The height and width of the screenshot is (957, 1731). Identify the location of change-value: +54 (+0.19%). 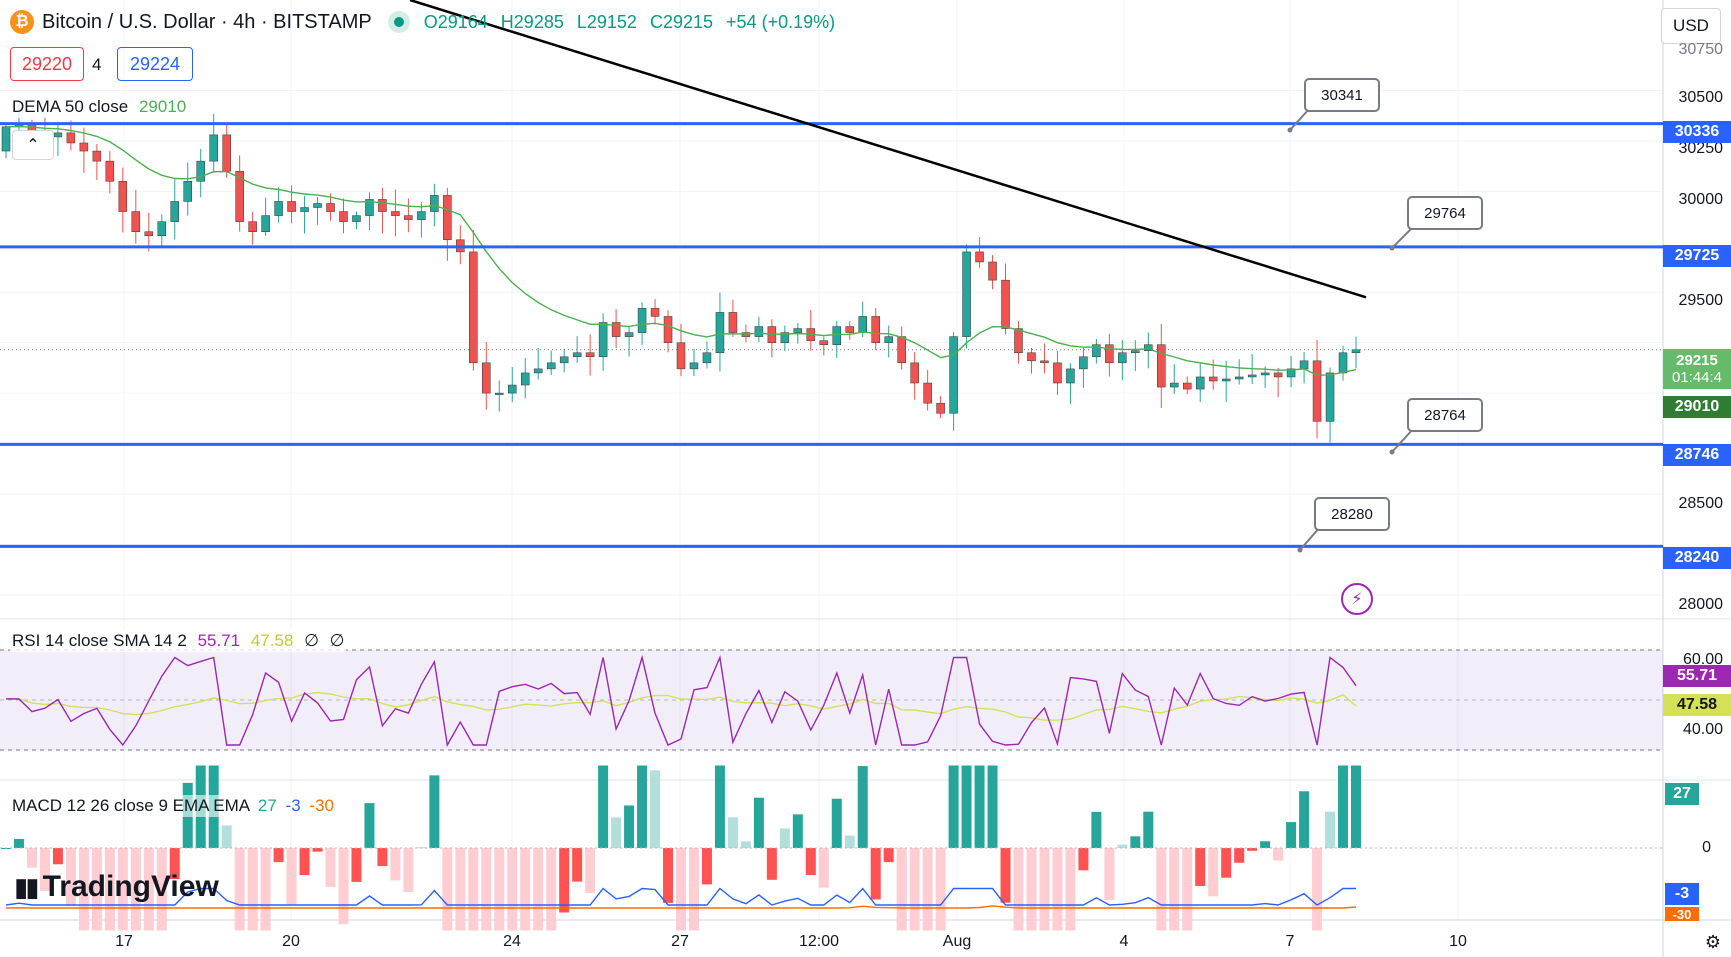
(781, 21).